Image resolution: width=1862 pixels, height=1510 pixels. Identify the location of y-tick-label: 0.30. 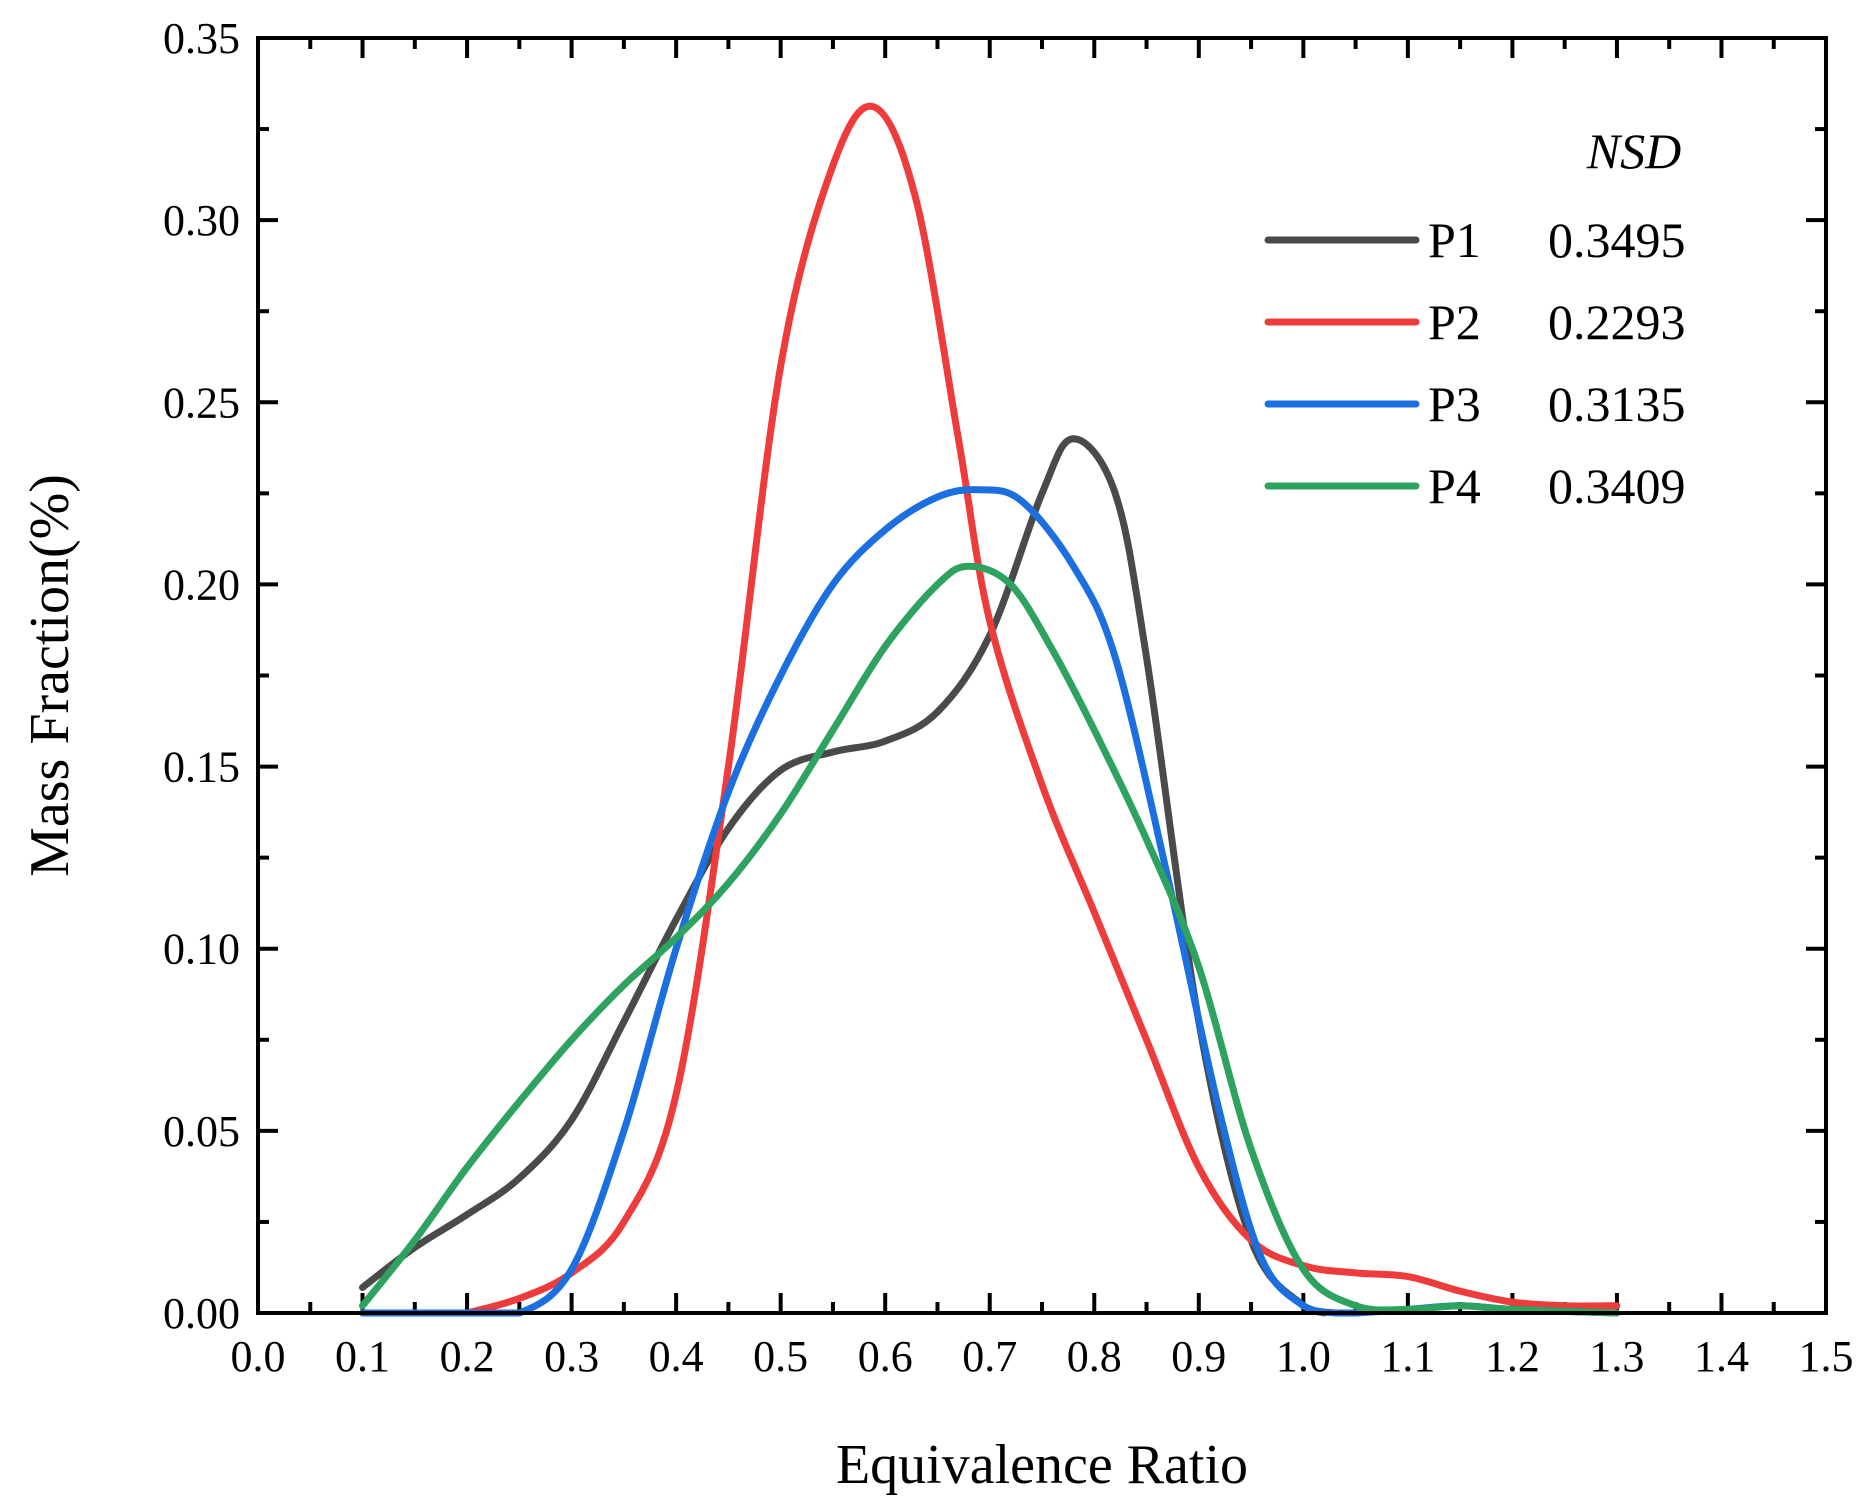
(201, 220).